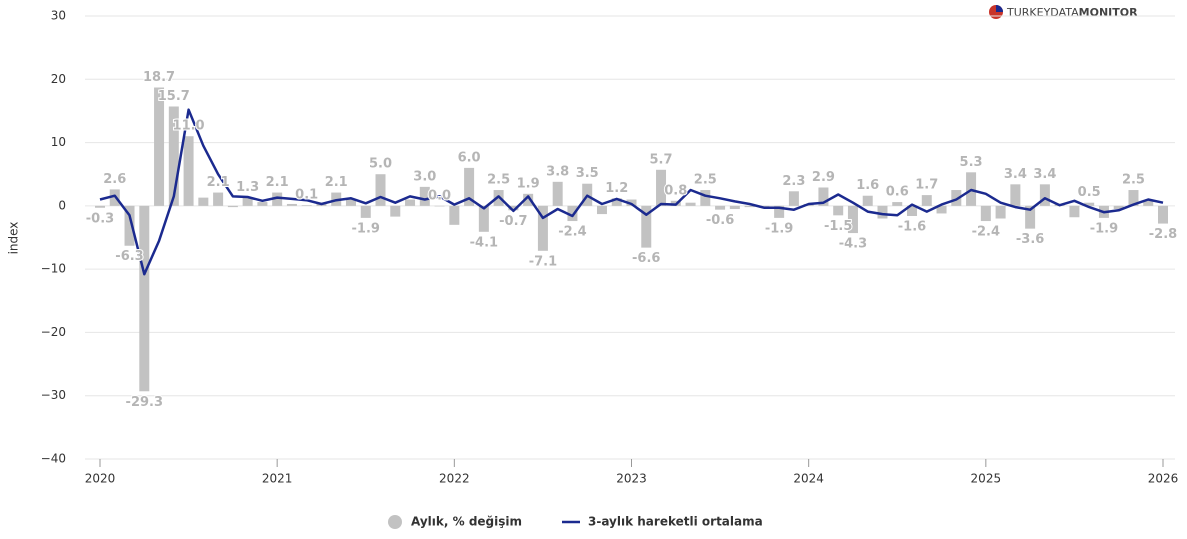 The width and height of the screenshot is (1187, 539). Describe the element at coordinates (587, 173) in the screenshot. I see `data-label: 3.5` at that location.